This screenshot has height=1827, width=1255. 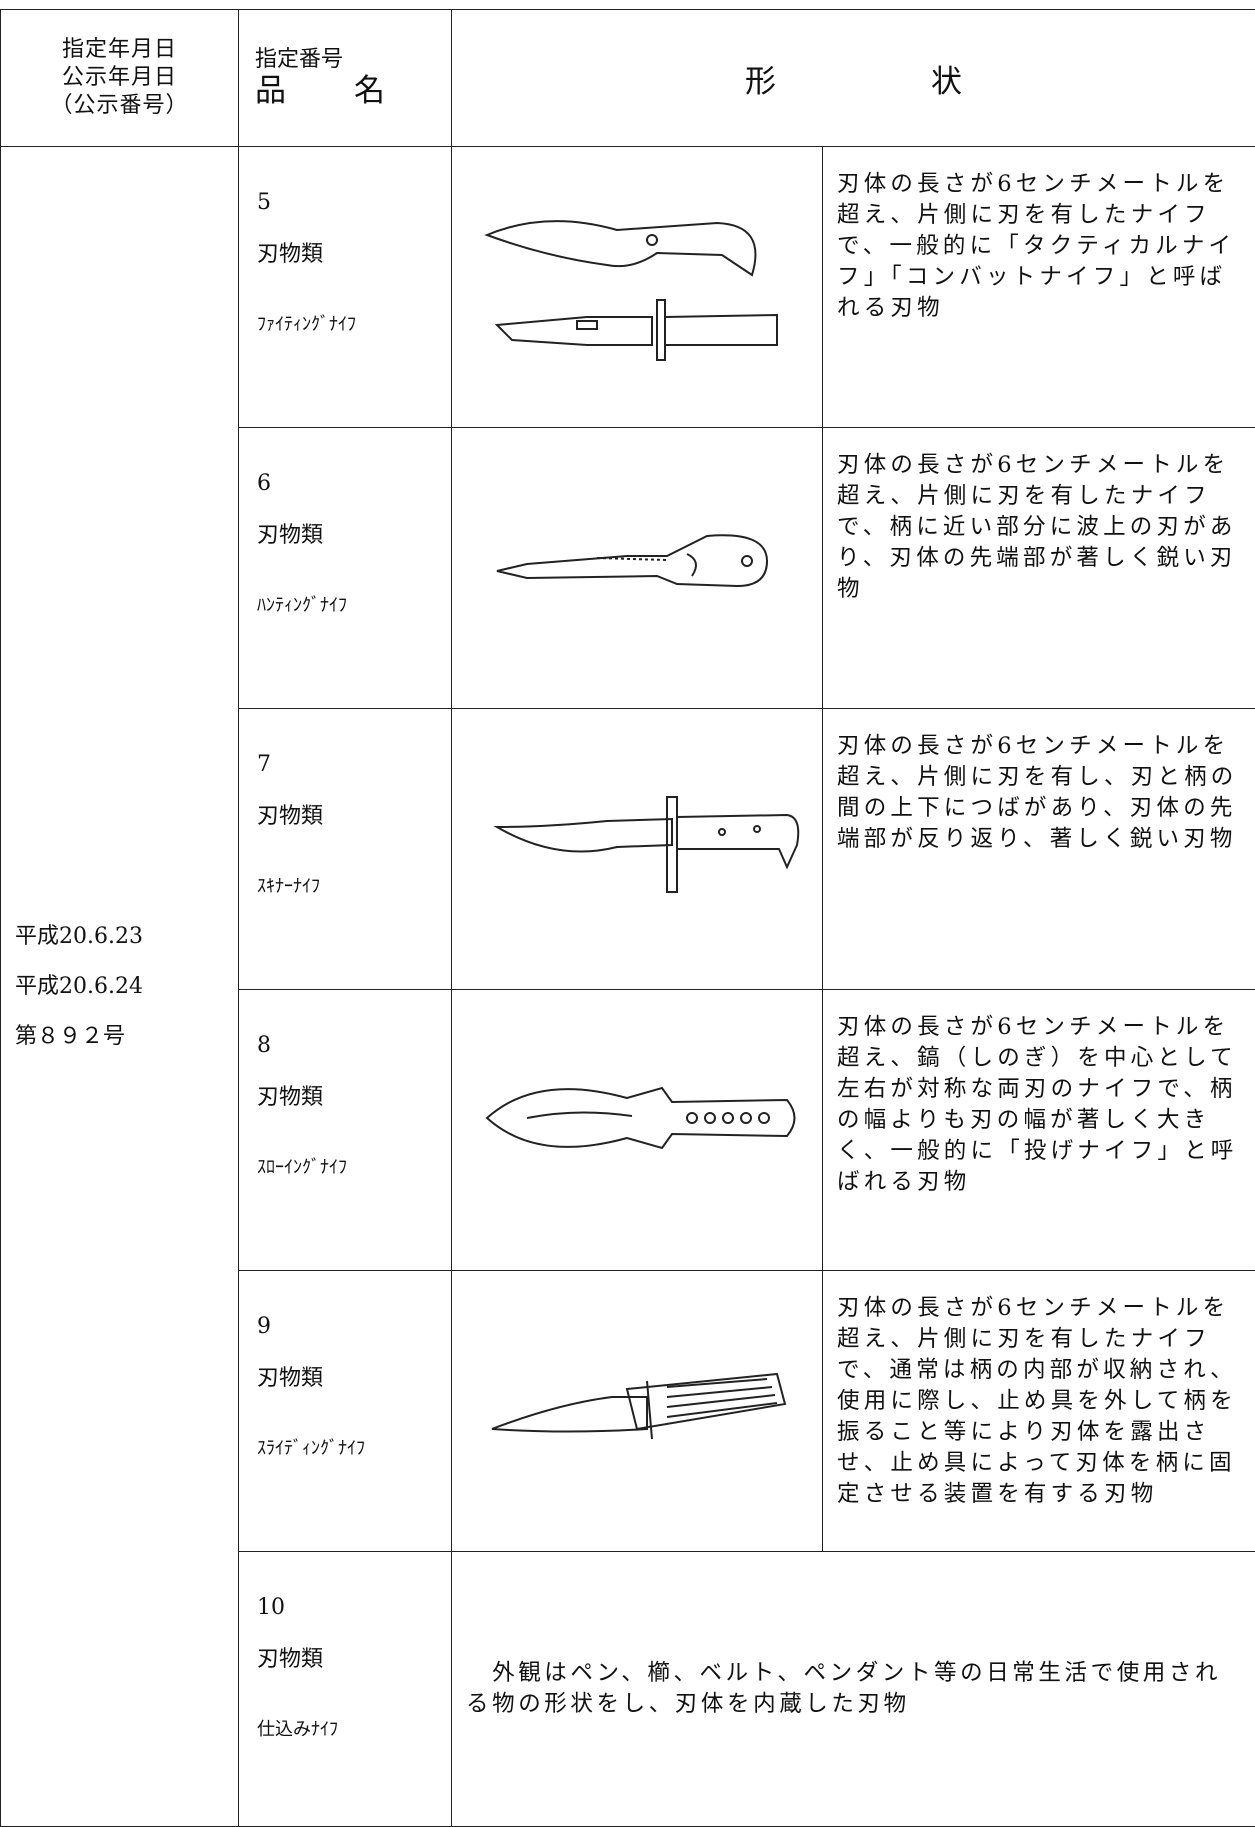 I want to click on date-text: 平成20.6.24, so click(x=126, y=987).